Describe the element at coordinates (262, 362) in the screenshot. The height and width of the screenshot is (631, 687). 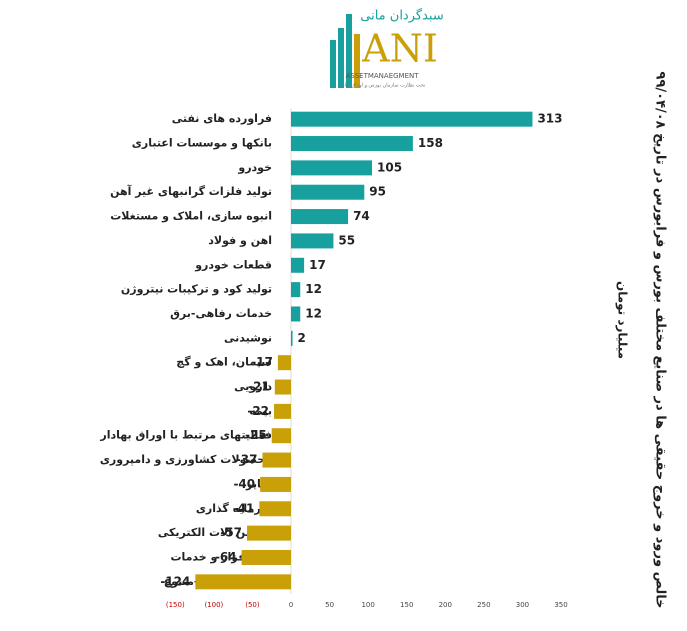
I see `value-label: -17` at that location.